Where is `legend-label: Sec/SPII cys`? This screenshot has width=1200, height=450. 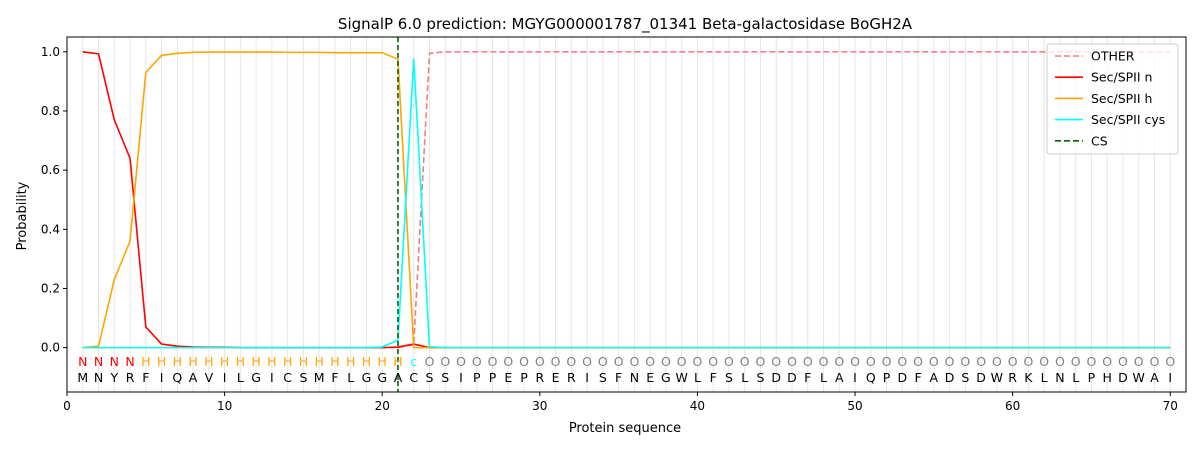 legend-label: Sec/SPII cys is located at coordinates (1128, 119).